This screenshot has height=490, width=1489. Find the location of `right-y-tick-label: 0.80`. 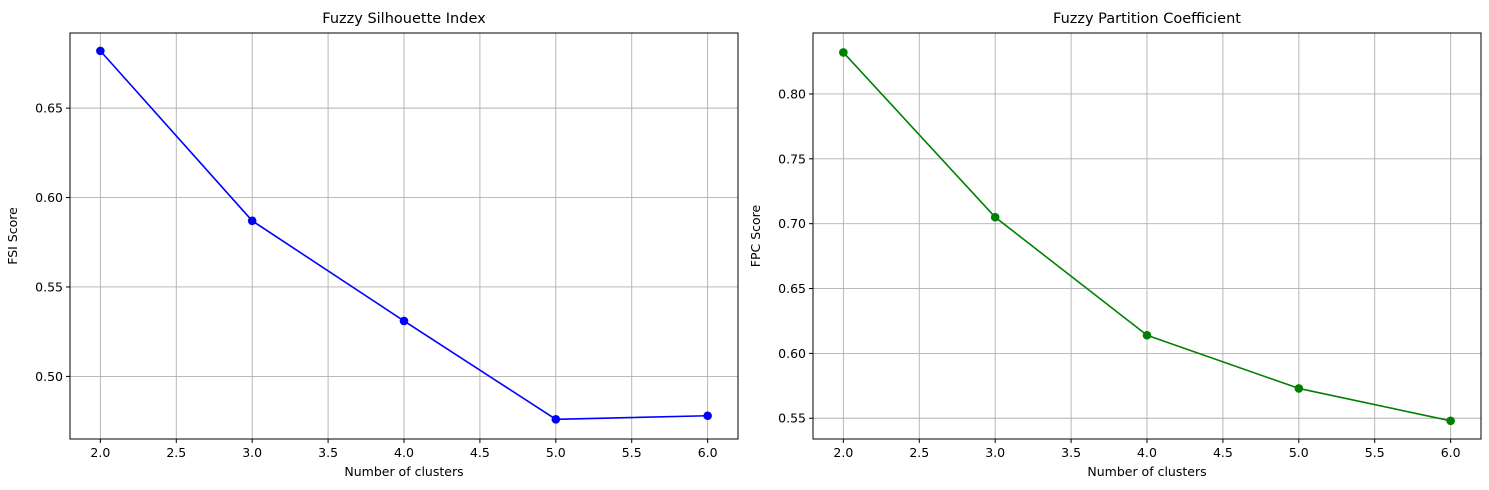

right-y-tick-label: 0.80 is located at coordinates (792, 93).